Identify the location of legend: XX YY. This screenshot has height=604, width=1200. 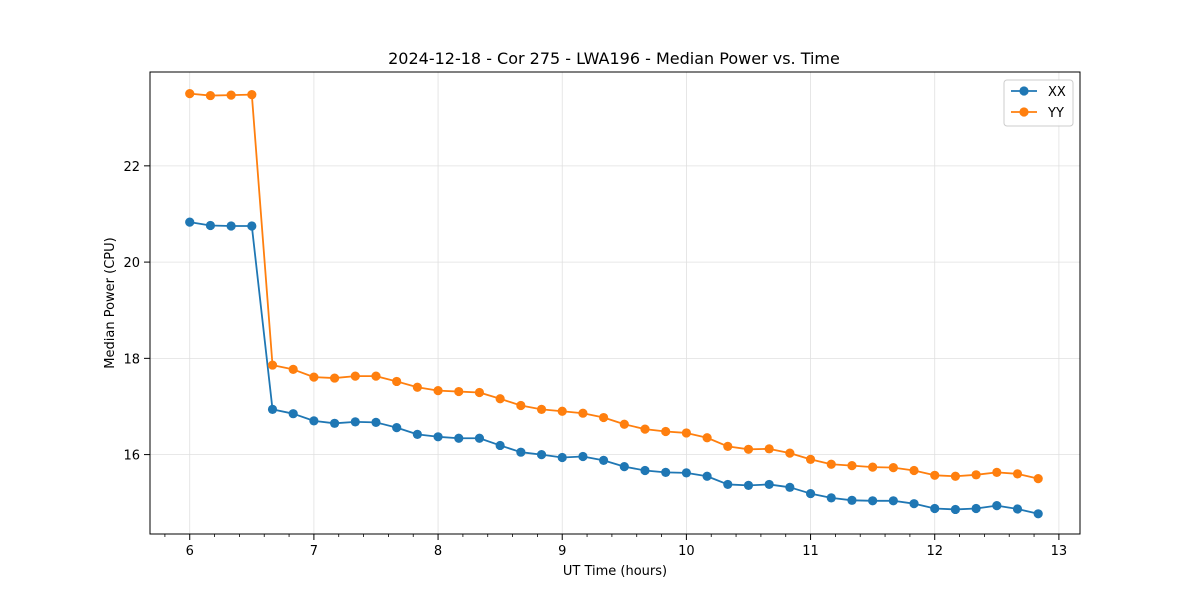
(1038, 103).